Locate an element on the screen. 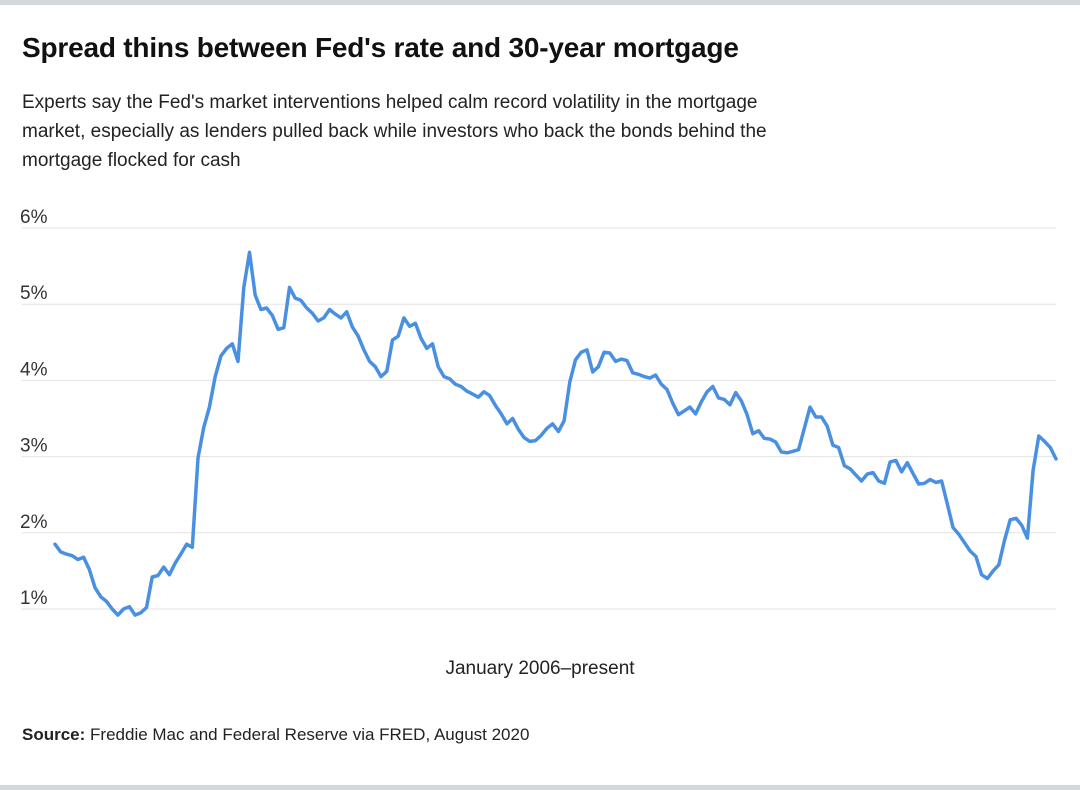 This screenshot has height=790, width=1080. x-axis-label: January 2006–present is located at coordinates (540, 668).